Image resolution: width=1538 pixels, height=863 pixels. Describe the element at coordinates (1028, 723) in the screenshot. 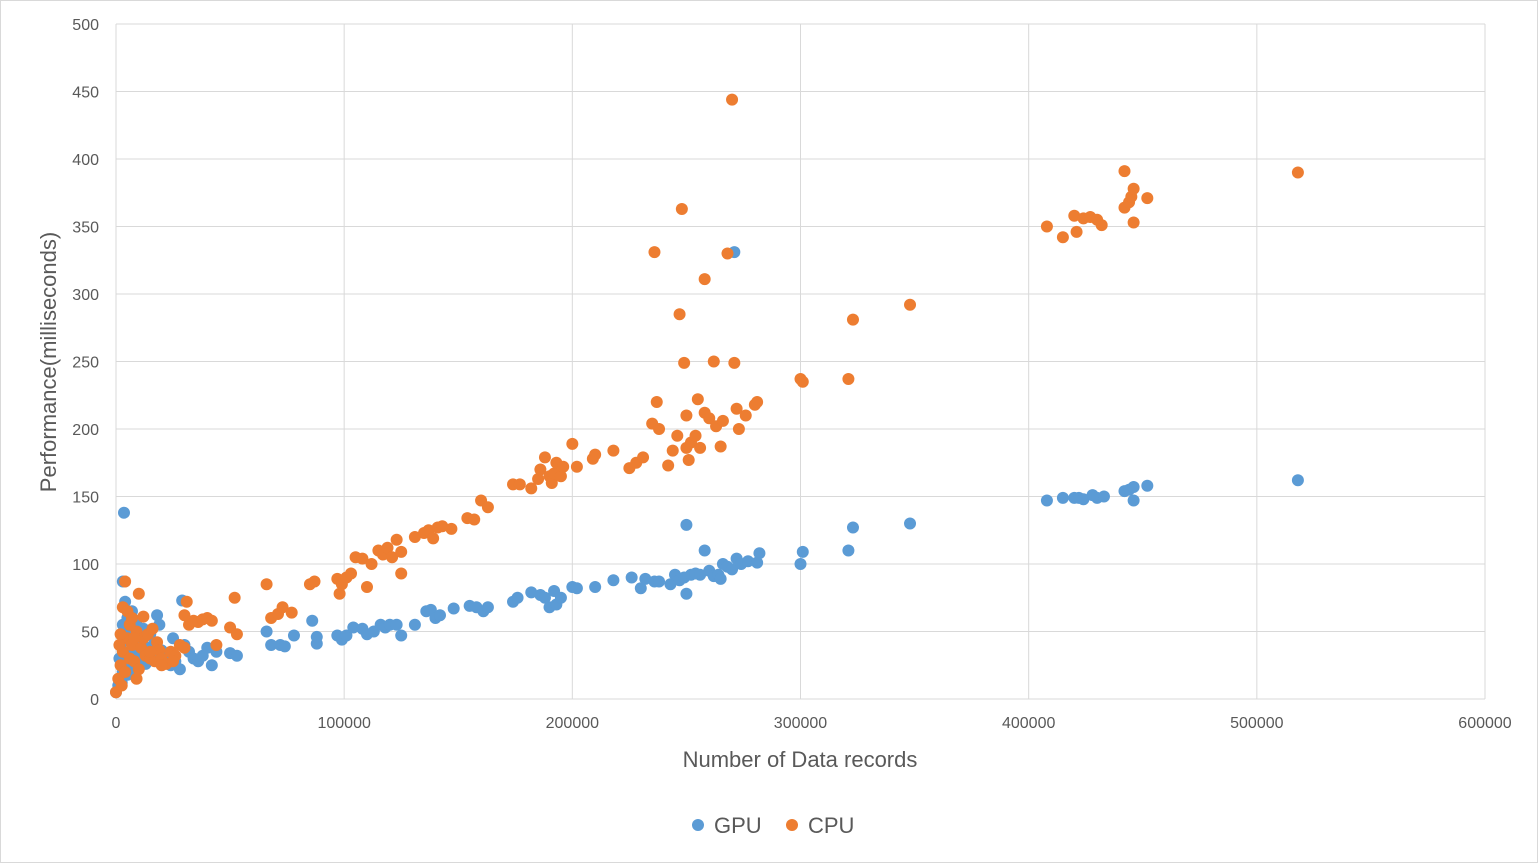

I see `x-tick-label: 400000` at that location.